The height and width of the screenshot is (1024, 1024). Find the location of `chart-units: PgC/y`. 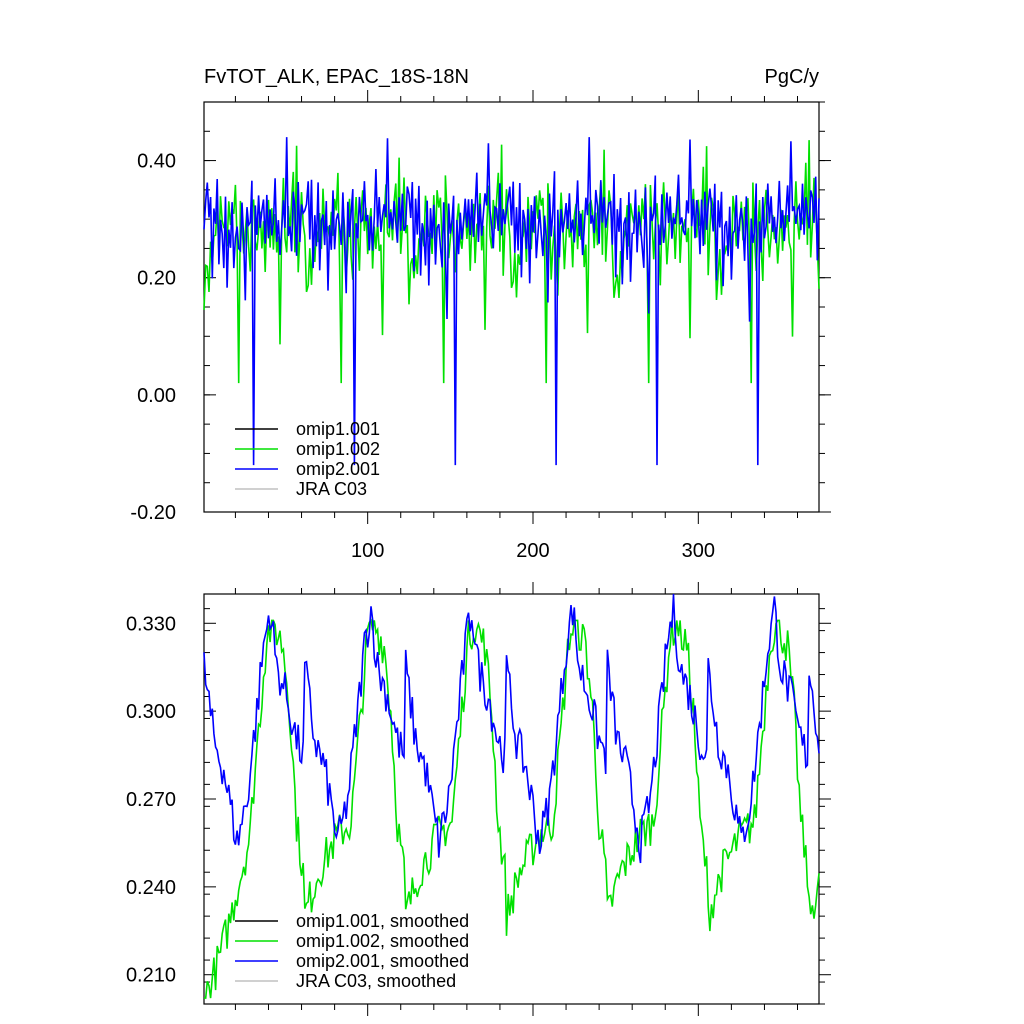

chart-units: PgC/y is located at coordinates (792, 77).